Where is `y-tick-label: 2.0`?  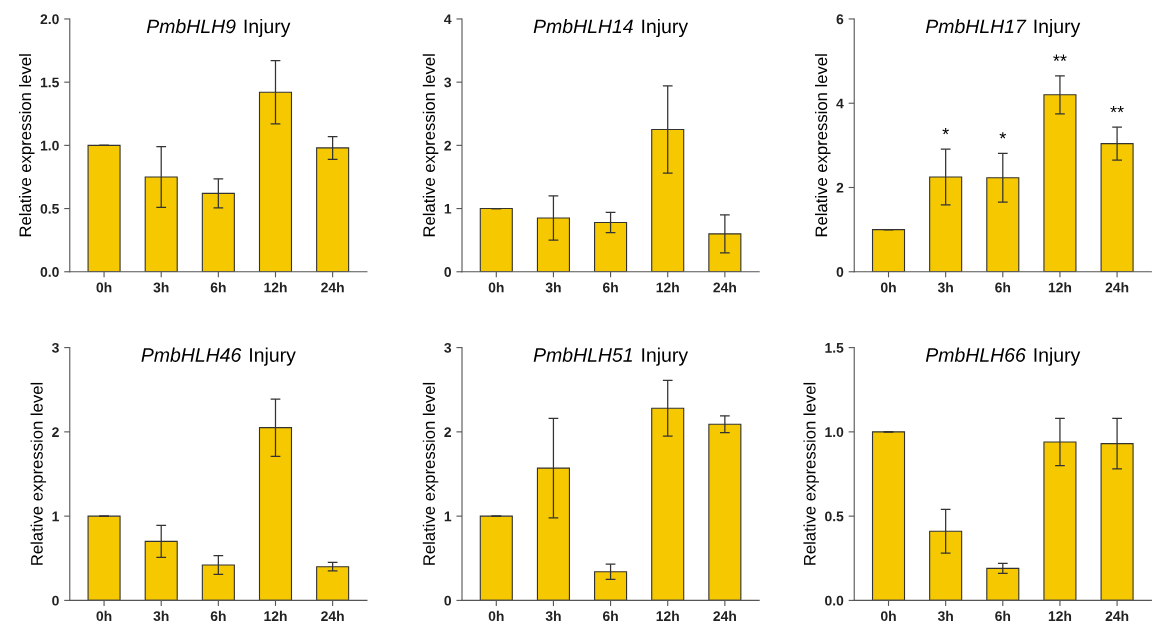
y-tick-label: 2.0 is located at coordinates (49, 19).